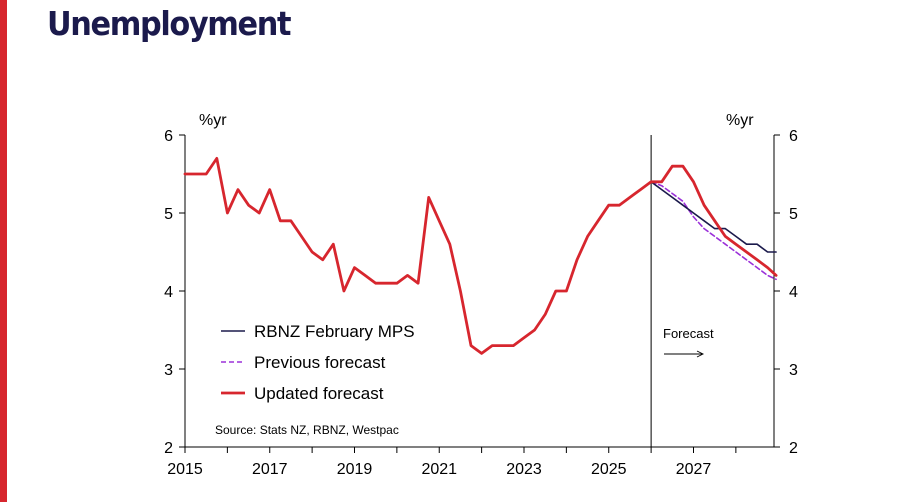 The image size is (903, 502). I want to click on x-tick-label: 2017, so click(270, 469).